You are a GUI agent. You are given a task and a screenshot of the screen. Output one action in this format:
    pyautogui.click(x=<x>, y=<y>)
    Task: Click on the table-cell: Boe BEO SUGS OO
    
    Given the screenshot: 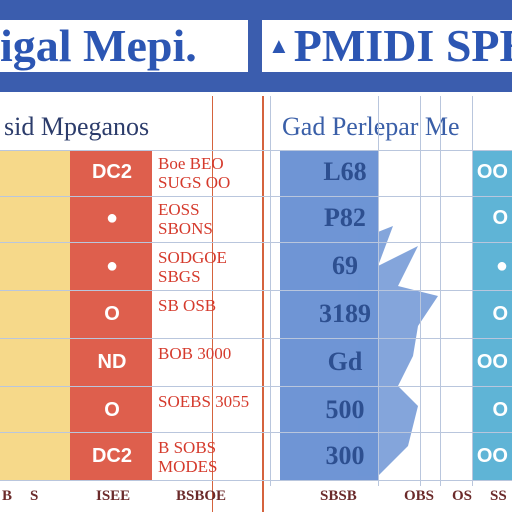 What is the action you would take?
    pyautogui.click(x=194, y=173)
    